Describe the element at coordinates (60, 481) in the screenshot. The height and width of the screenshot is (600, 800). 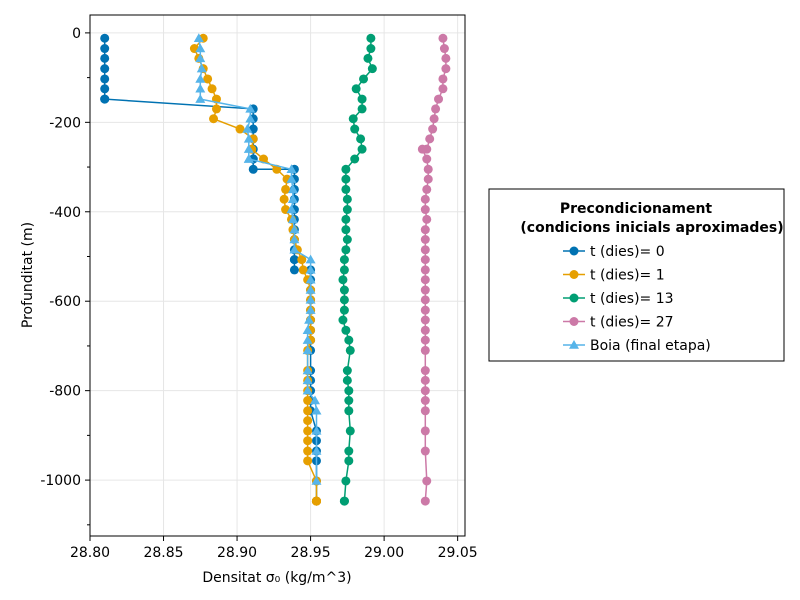
I see `y-tick-label: -1000` at that location.